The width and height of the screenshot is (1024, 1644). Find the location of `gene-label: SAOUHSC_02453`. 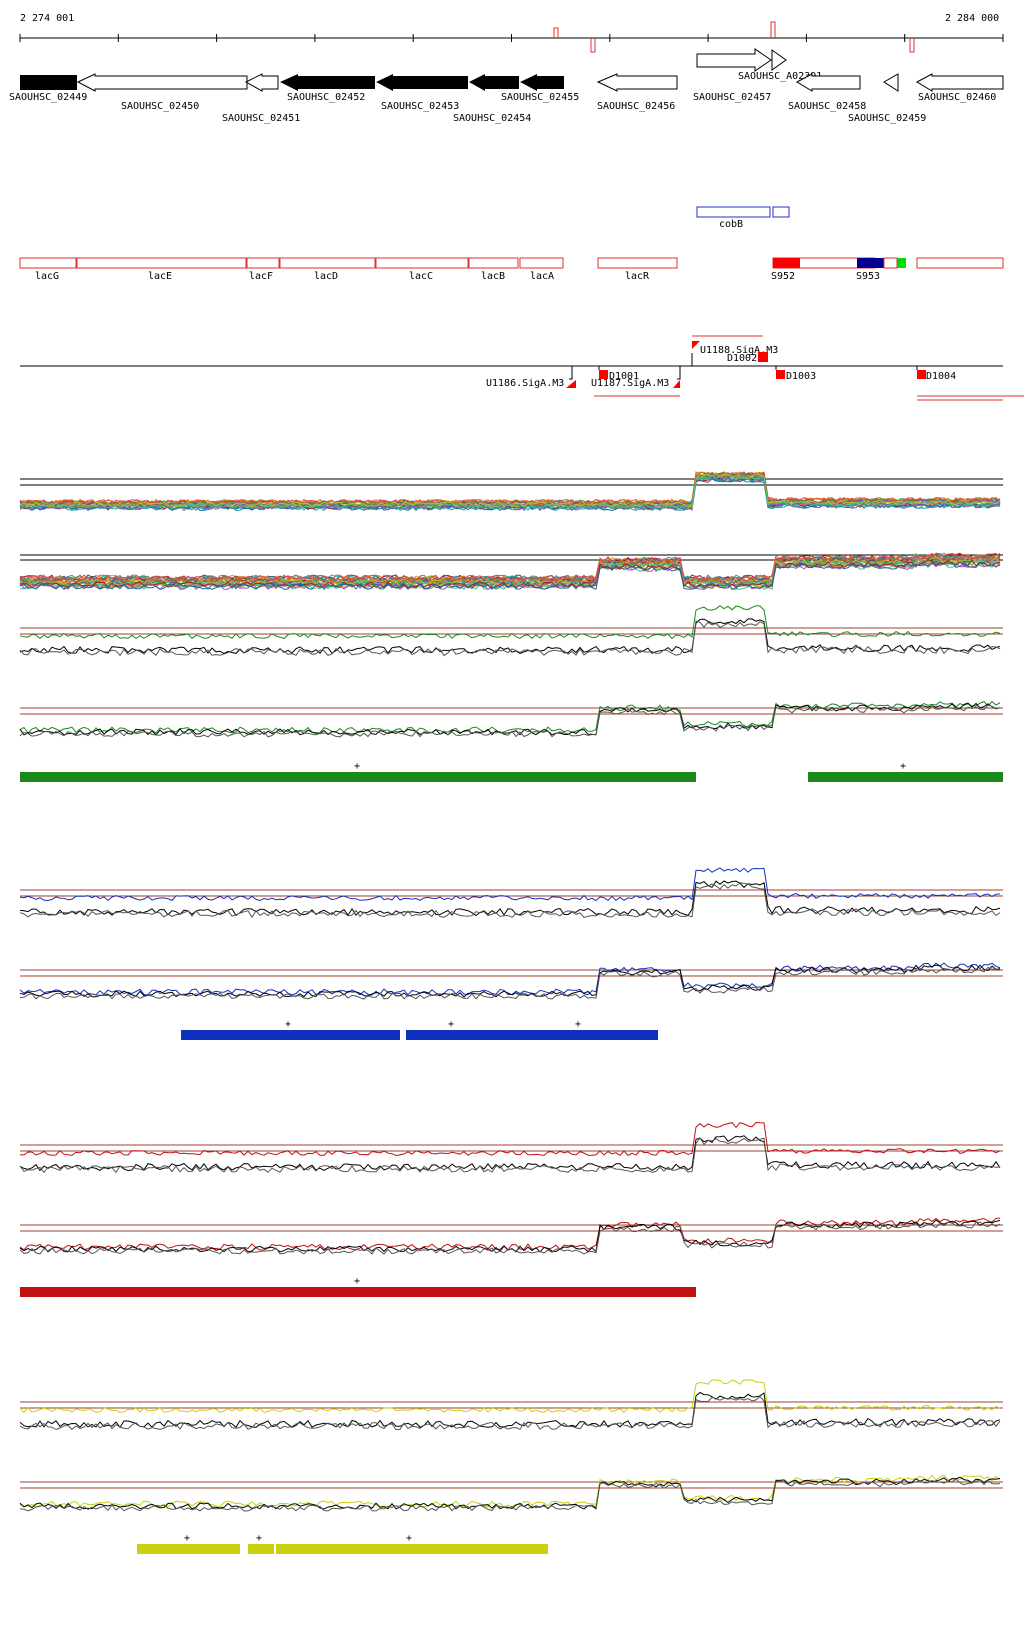

gene-label: SAOUHSC_02453 is located at coordinates (420, 106).